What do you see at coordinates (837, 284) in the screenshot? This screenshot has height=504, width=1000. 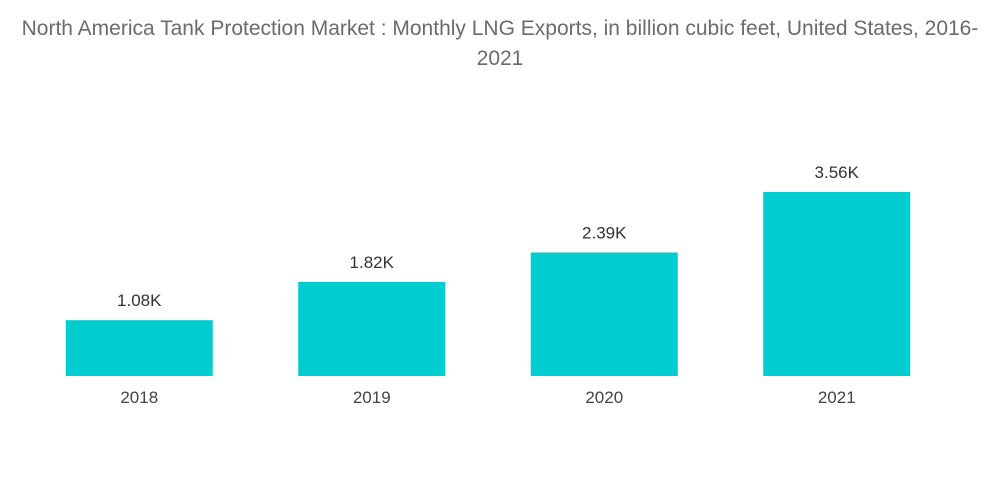 I see `bar-2021` at bounding box center [837, 284].